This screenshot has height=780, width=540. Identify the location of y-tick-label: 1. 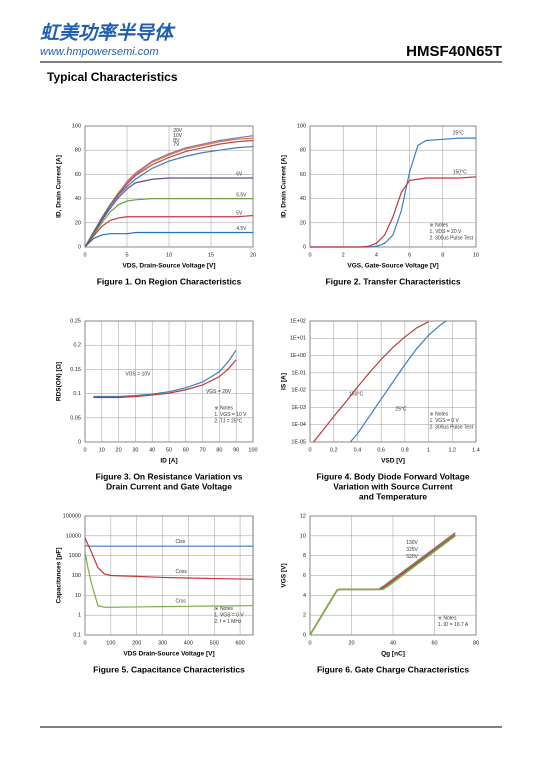
(79, 616).